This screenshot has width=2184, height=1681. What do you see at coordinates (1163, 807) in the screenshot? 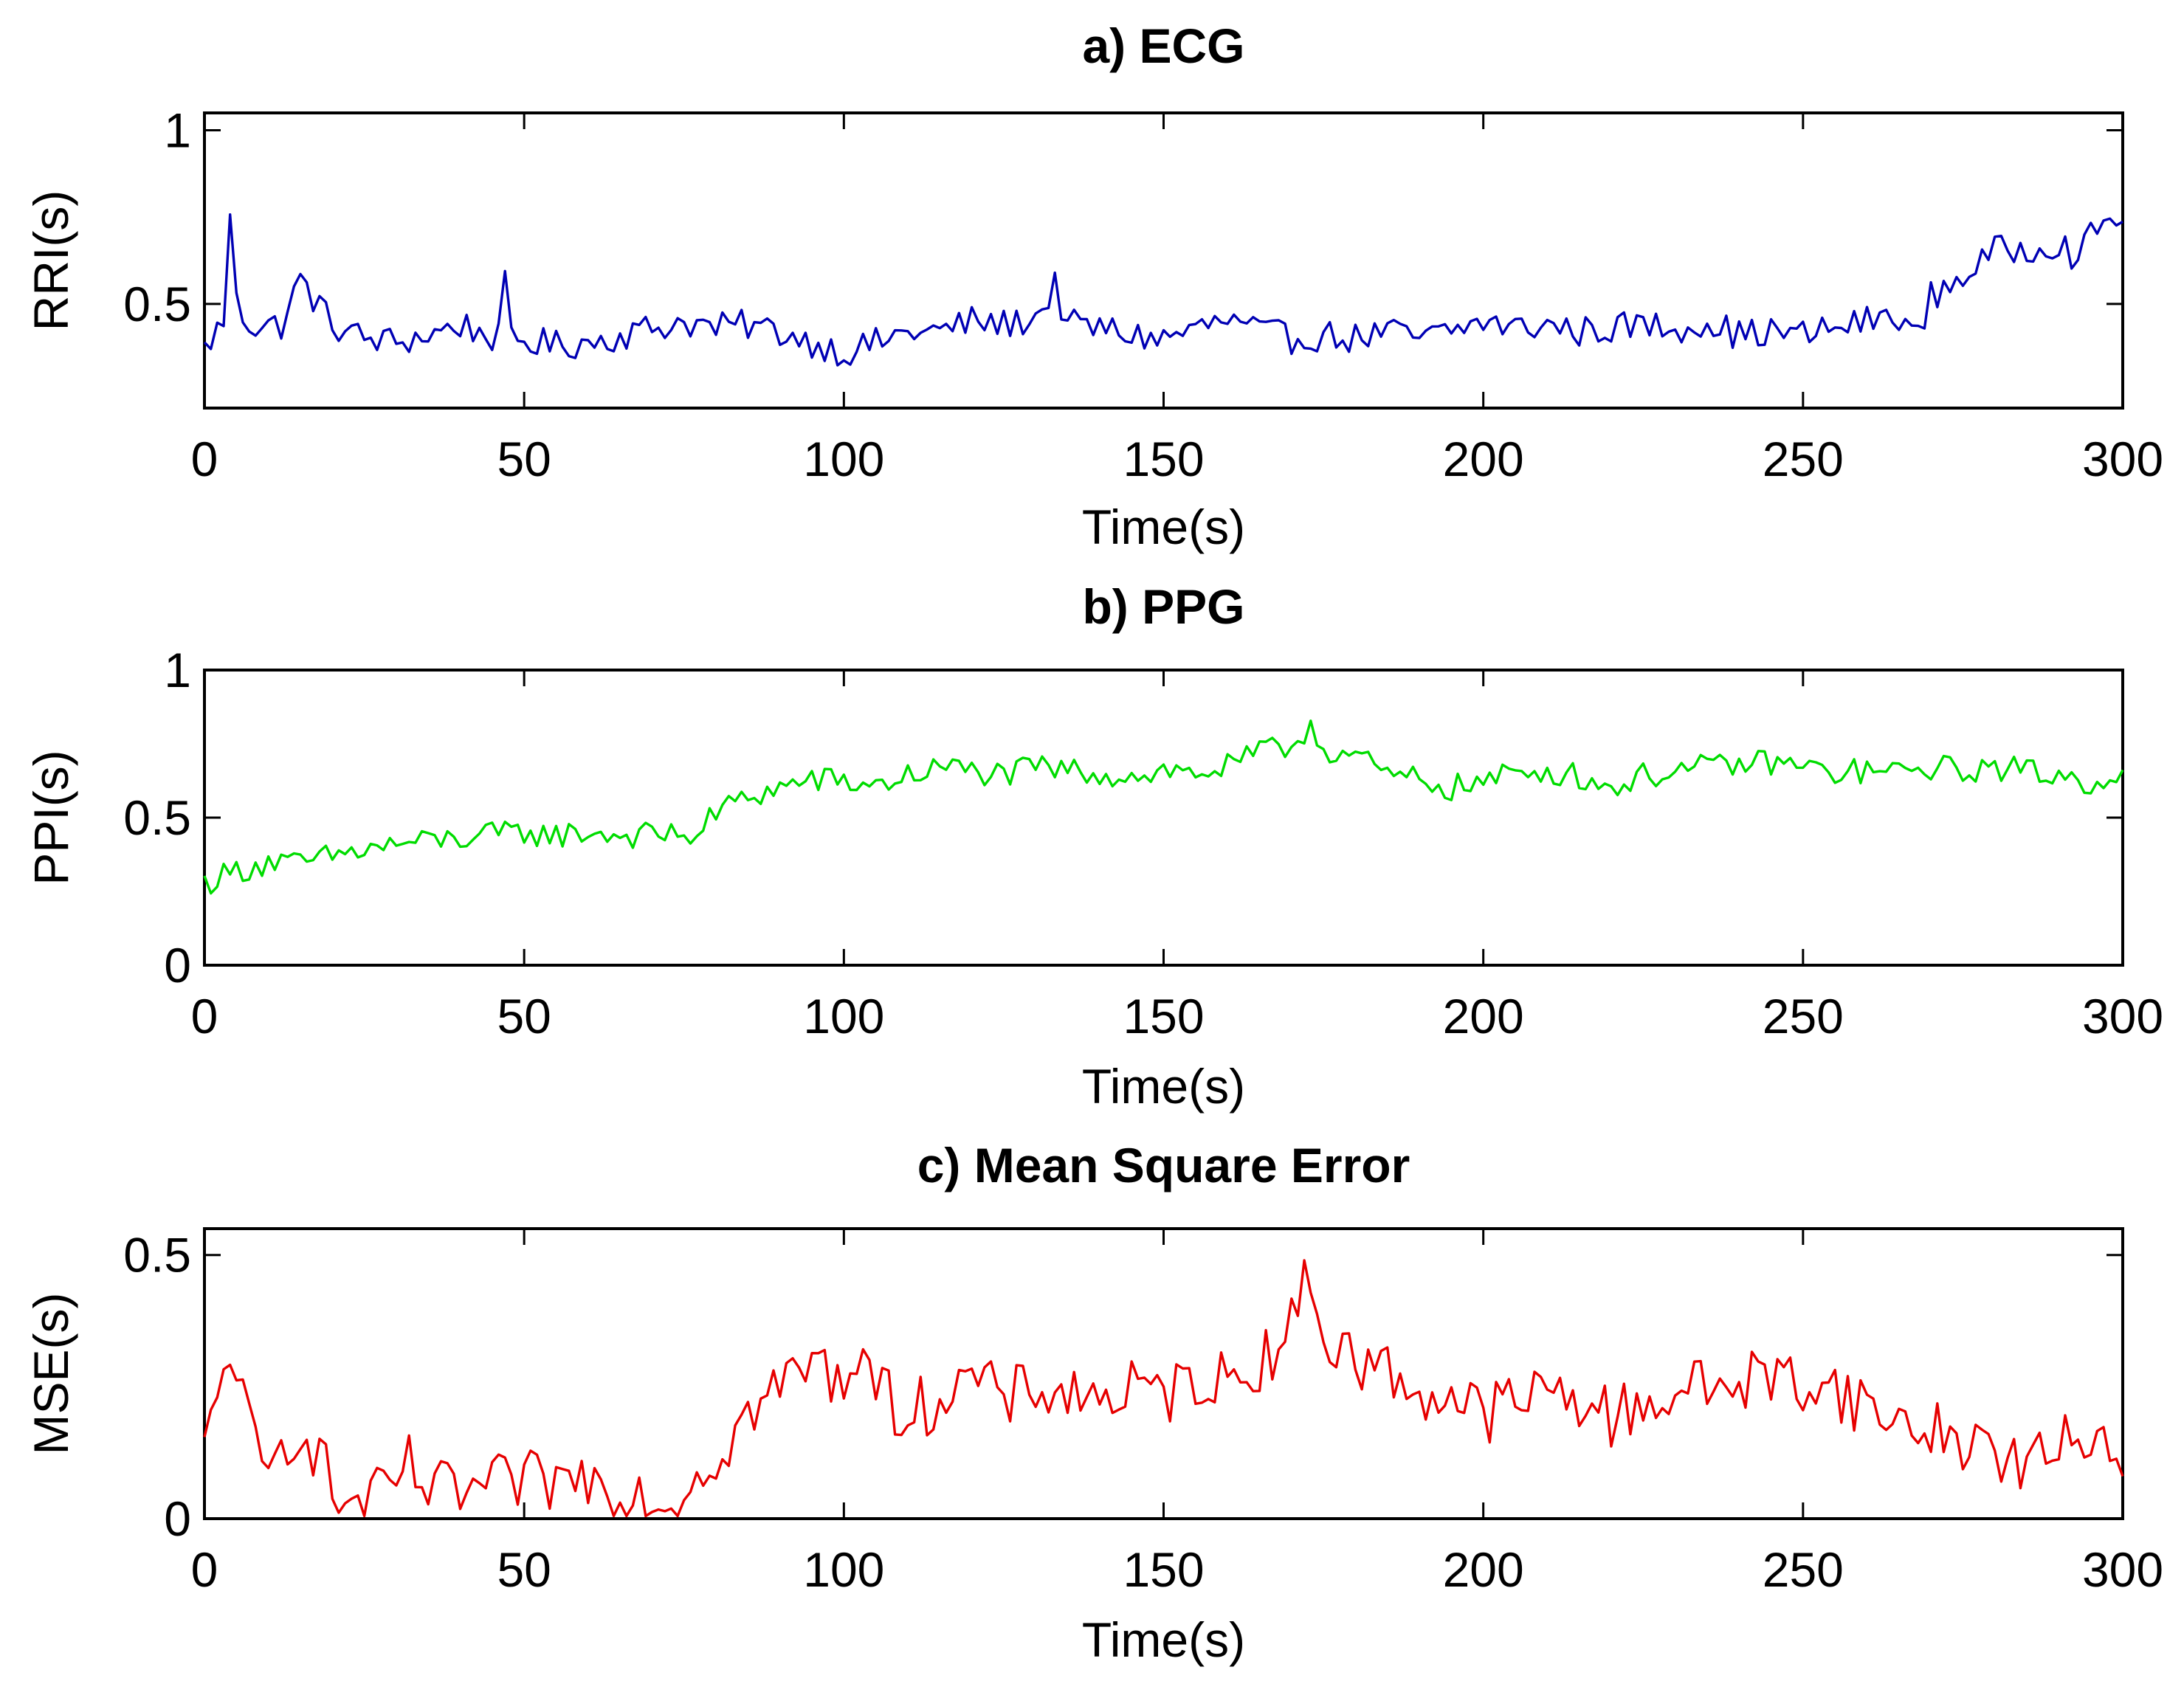
I see `series-line-ppi` at bounding box center [1163, 807].